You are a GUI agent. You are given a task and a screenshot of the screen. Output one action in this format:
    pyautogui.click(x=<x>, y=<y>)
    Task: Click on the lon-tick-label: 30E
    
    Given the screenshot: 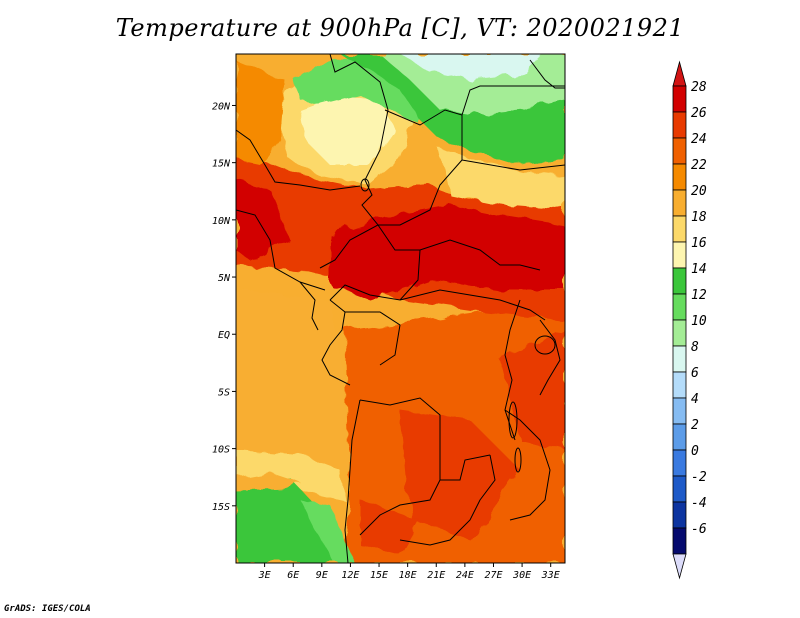 What is the action you would take?
    pyautogui.click(x=521, y=575)
    